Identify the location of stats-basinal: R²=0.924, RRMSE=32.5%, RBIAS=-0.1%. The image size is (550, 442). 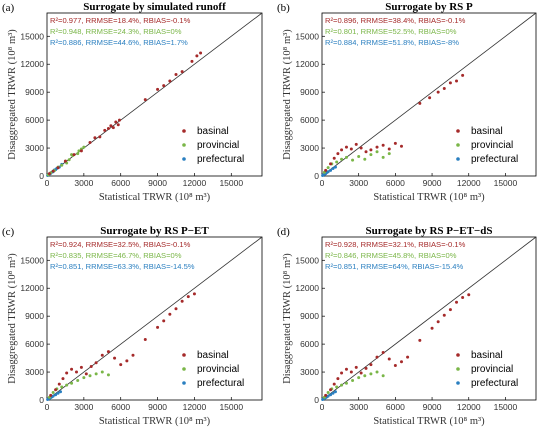
(120, 244).